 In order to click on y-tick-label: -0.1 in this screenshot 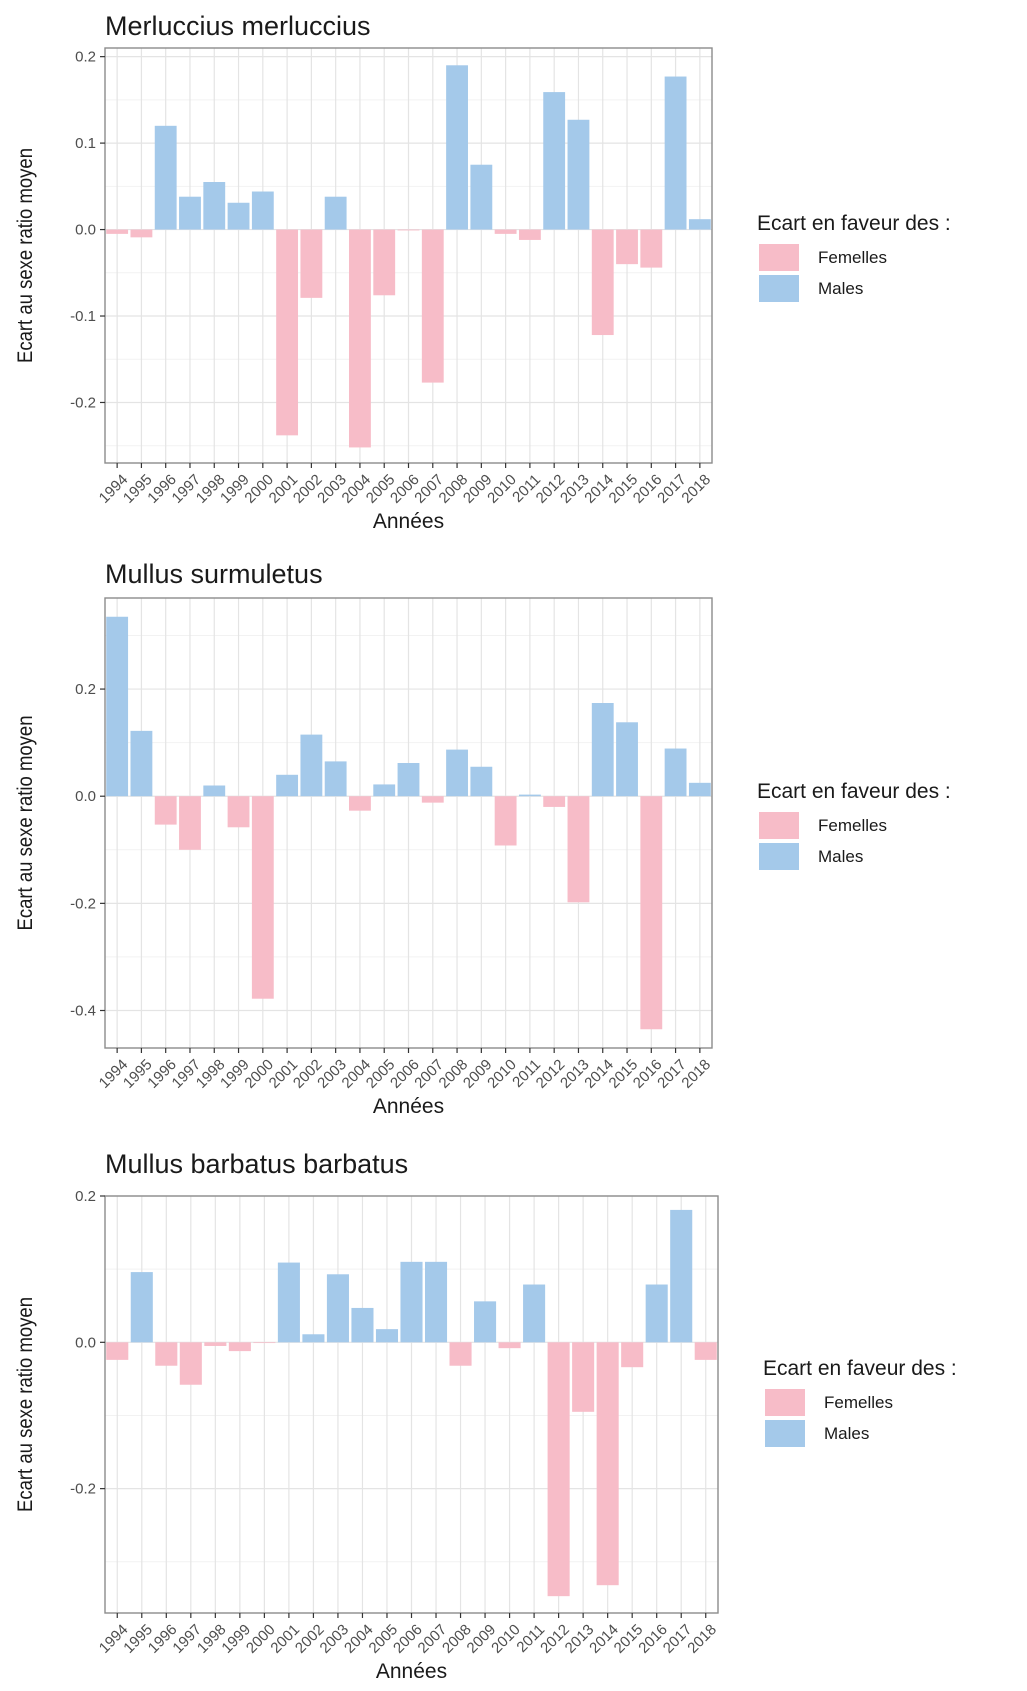, I will do `click(83, 316)`.